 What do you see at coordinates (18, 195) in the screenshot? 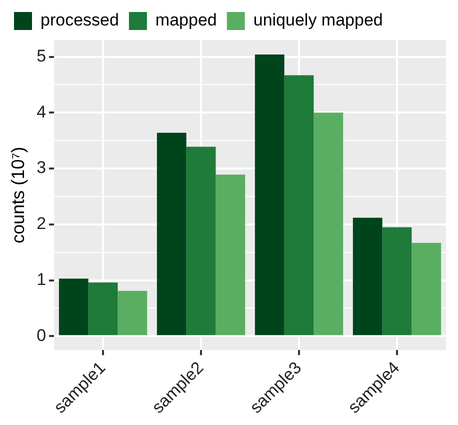
I see `y-axis-title: counts (10⁷)` at bounding box center [18, 195].